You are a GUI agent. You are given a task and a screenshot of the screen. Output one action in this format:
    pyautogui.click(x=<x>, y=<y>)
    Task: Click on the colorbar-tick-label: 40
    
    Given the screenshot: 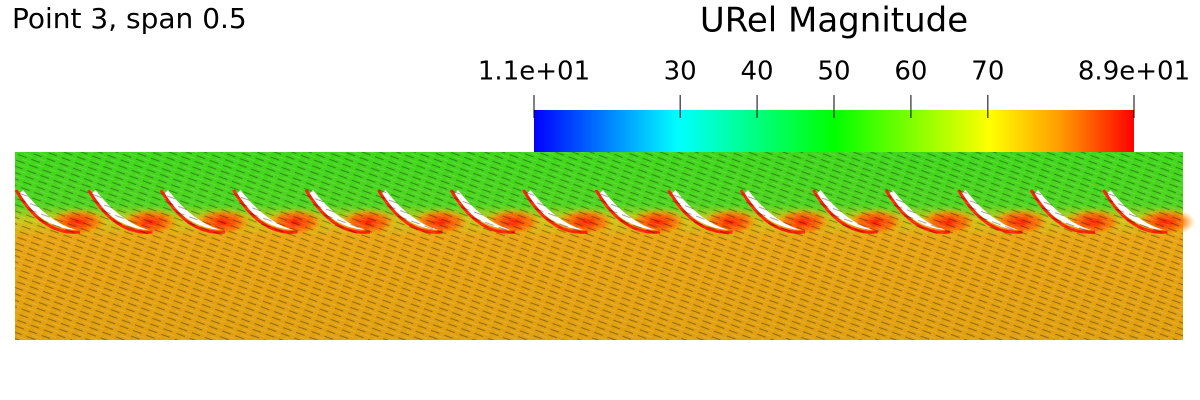 What is the action you would take?
    pyautogui.click(x=757, y=72)
    